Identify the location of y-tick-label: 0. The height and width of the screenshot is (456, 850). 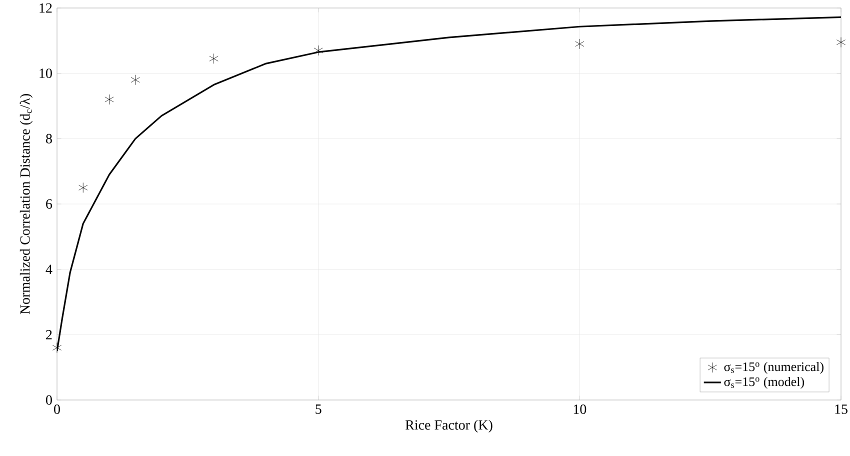
(49, 400).